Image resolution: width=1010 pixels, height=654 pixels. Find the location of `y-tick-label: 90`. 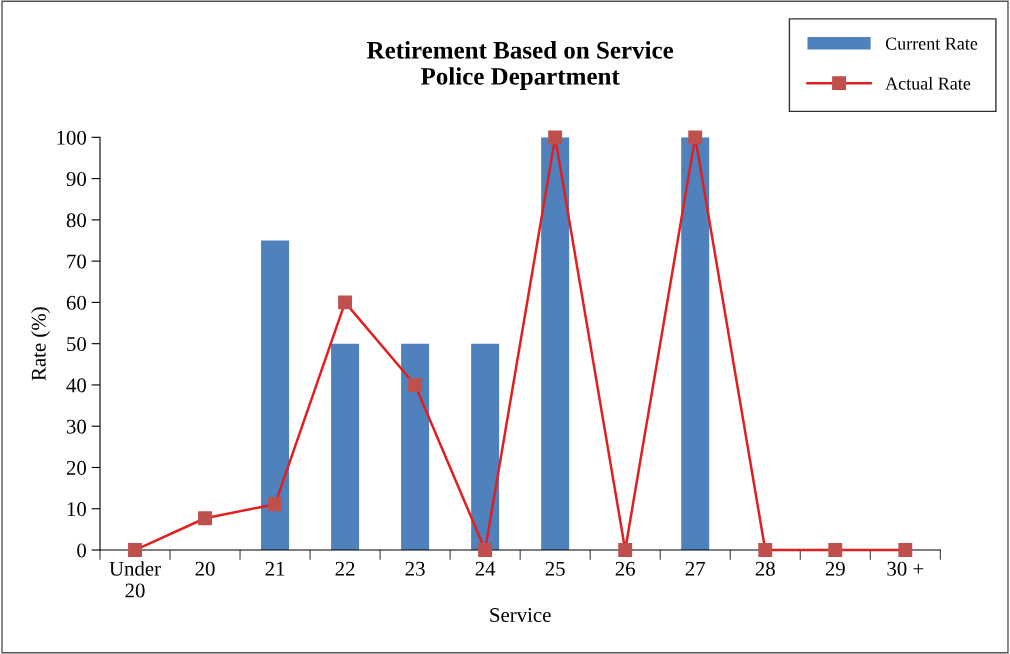

y-tick-label: 90 is located at coordinates (76, 179).